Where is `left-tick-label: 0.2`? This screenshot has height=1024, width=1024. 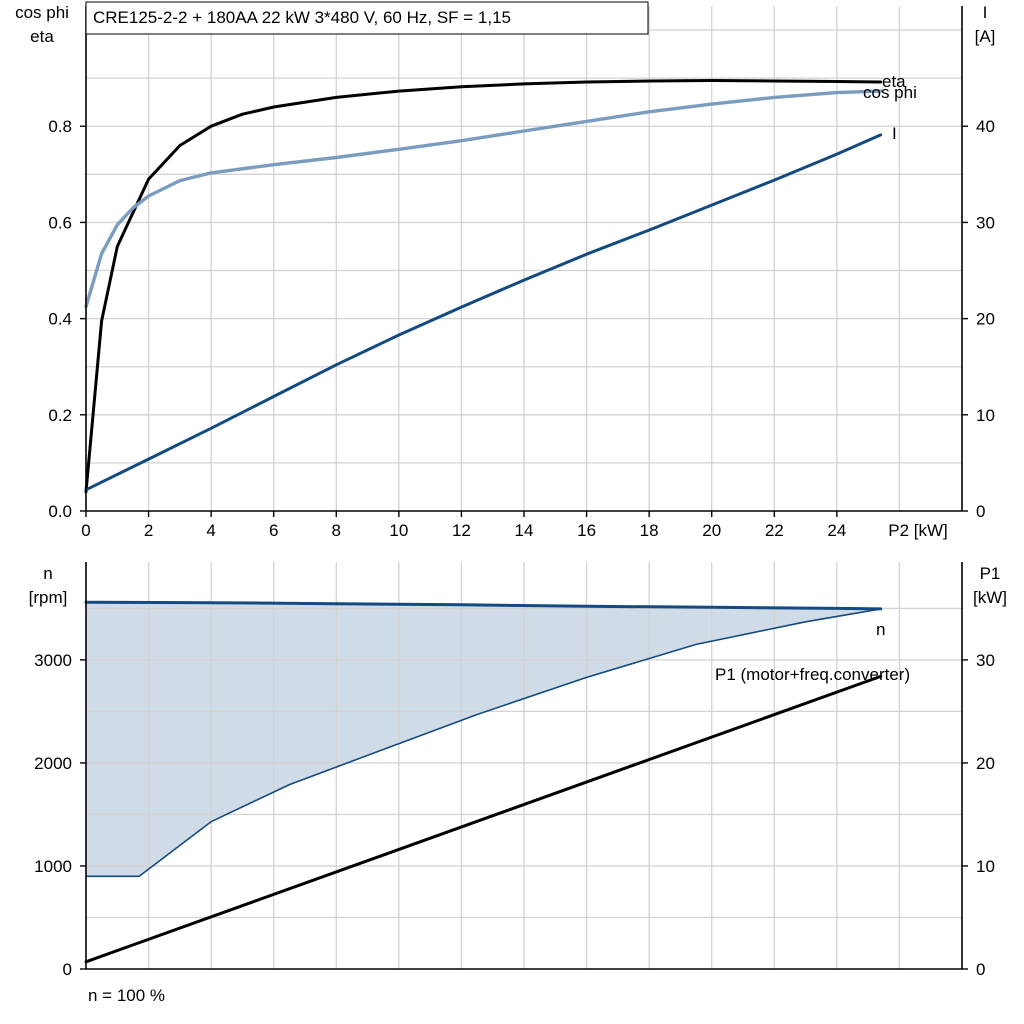
left-tick-label: 0.2 is located at coordinates (60, 415).